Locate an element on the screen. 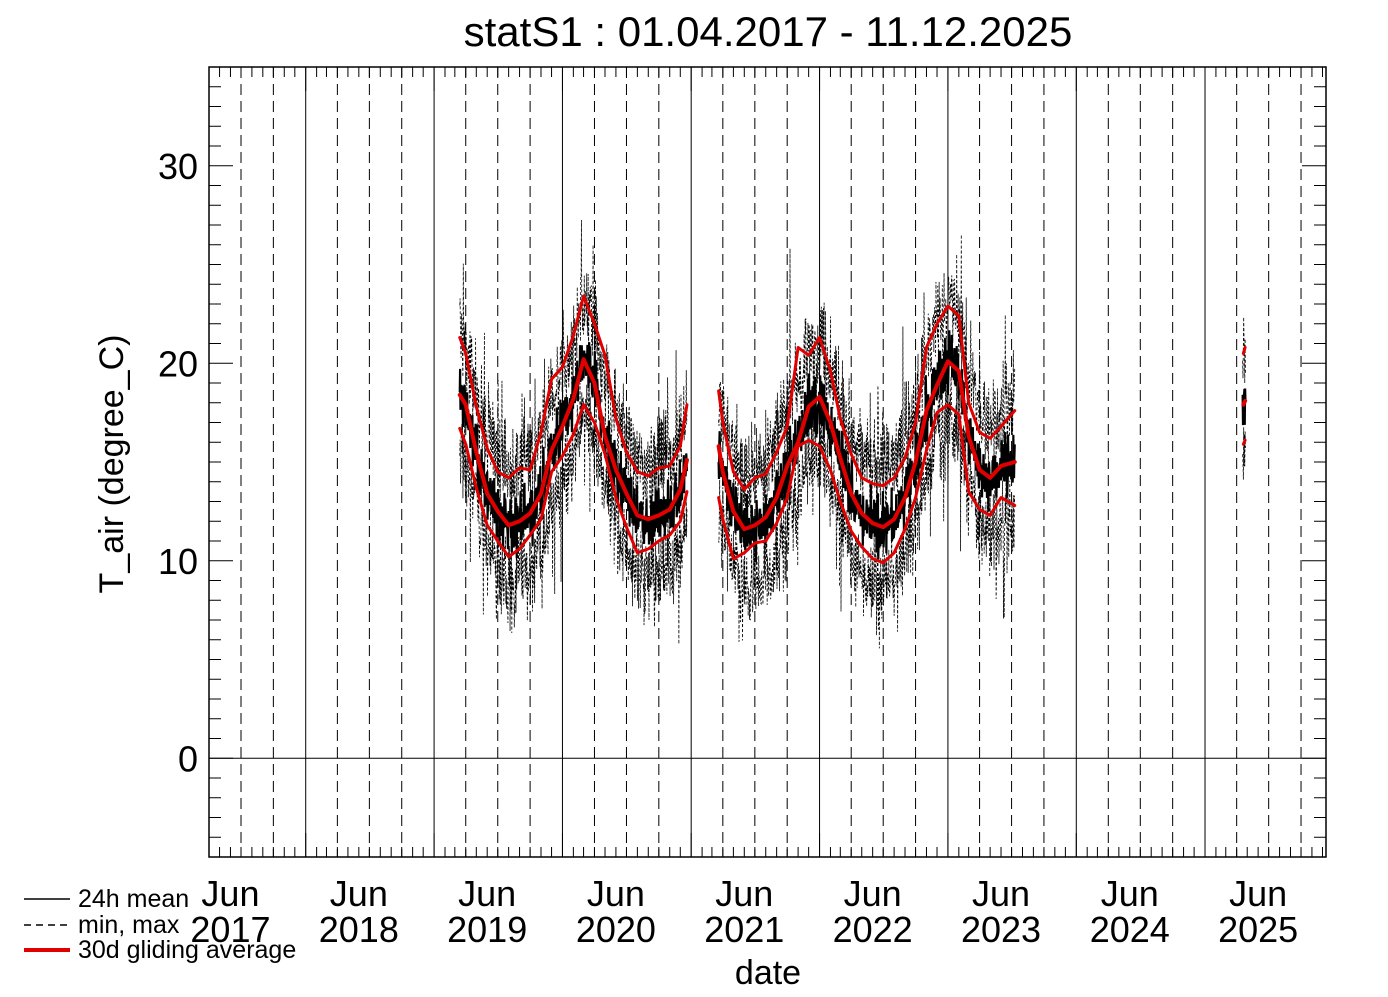 The height and width of the screenshot is (997, 1388). x-tick-label-year: 2025 is located at coordinates (1258, 929).